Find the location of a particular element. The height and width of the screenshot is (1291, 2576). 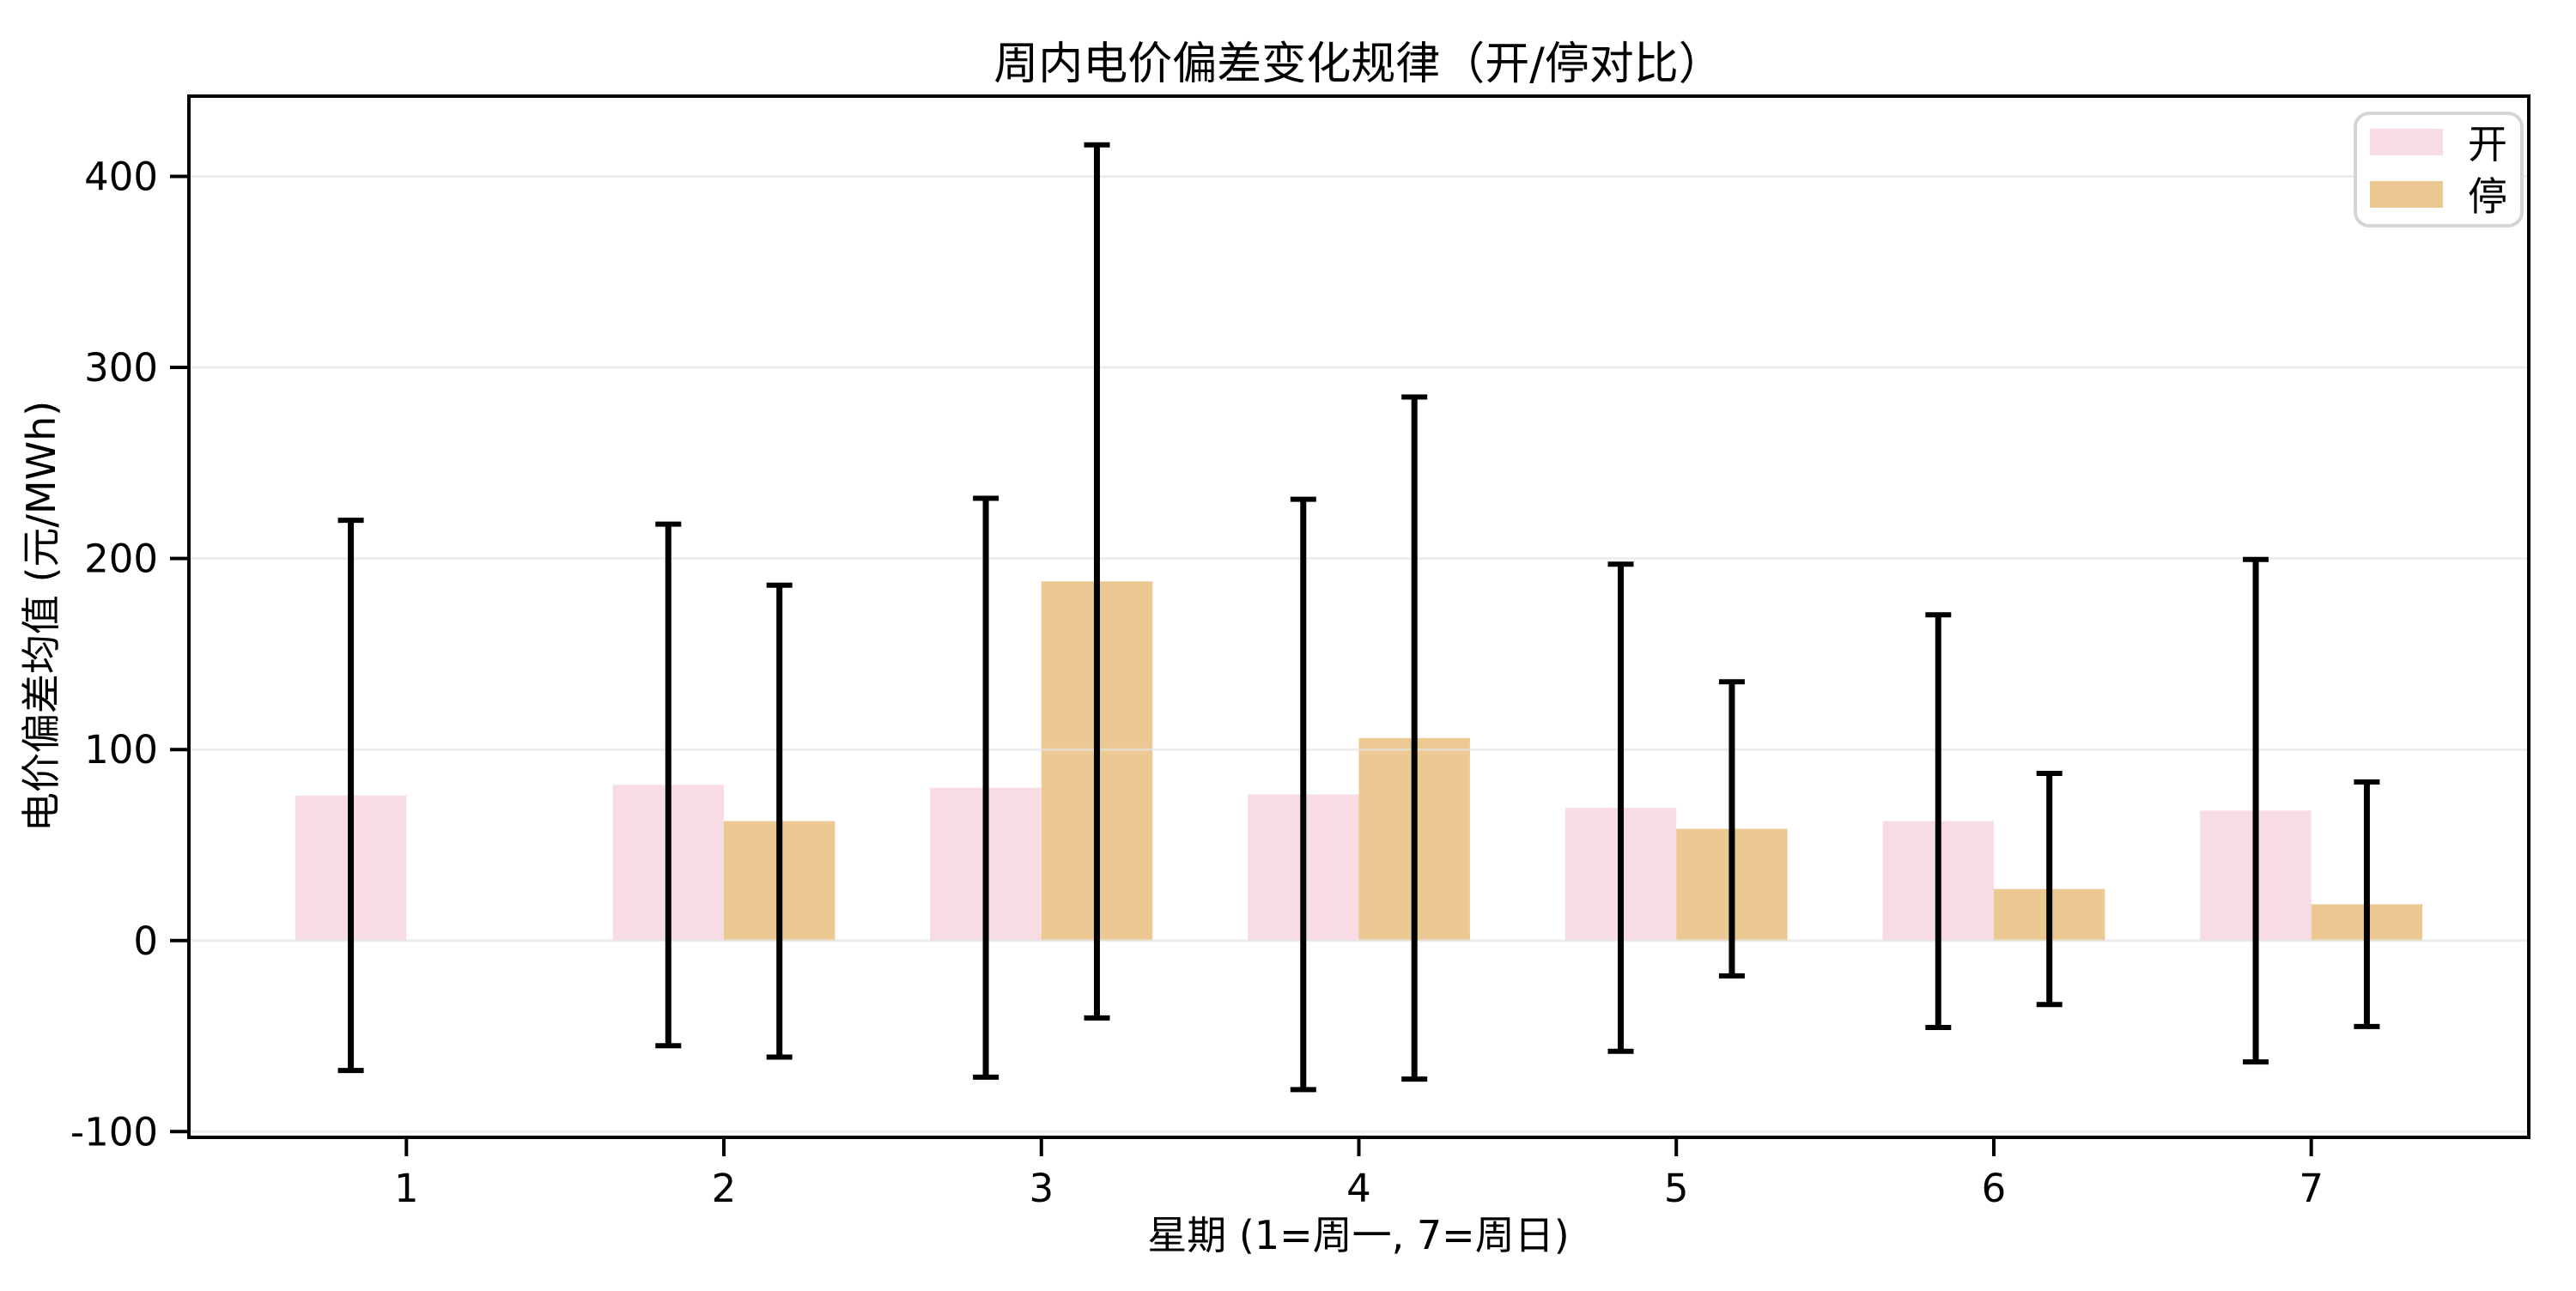

y-tick-label-200: 200 is located at coordinates (121, 559).